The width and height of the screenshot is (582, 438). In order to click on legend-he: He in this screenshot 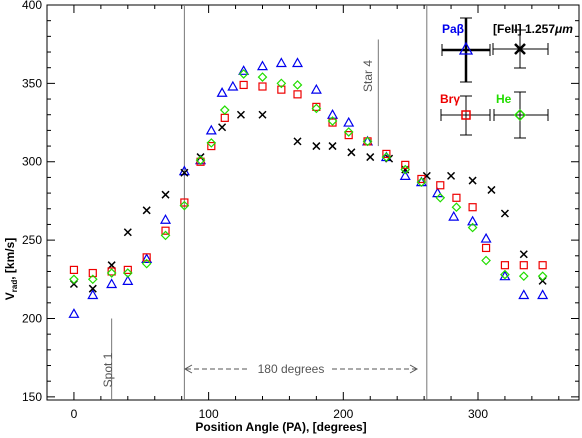, I will do `click(521, 115)`.